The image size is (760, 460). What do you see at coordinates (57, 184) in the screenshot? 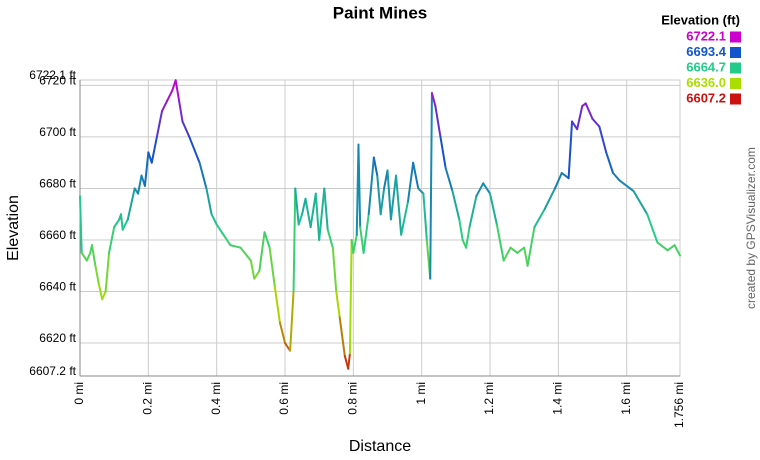
I see `y-tick-label: 6680 ft` at bounding box center [57, 184].